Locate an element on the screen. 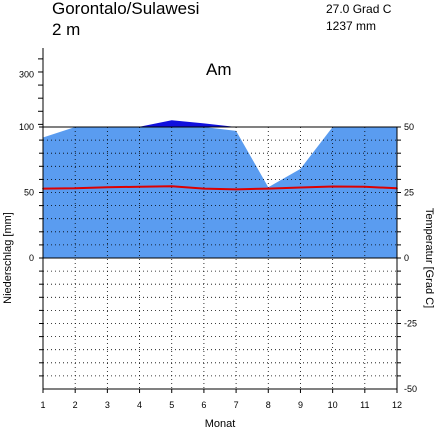 The width and height of the screenshot is (437, 430). climate-class: Am is located at coordinates (219, 69).